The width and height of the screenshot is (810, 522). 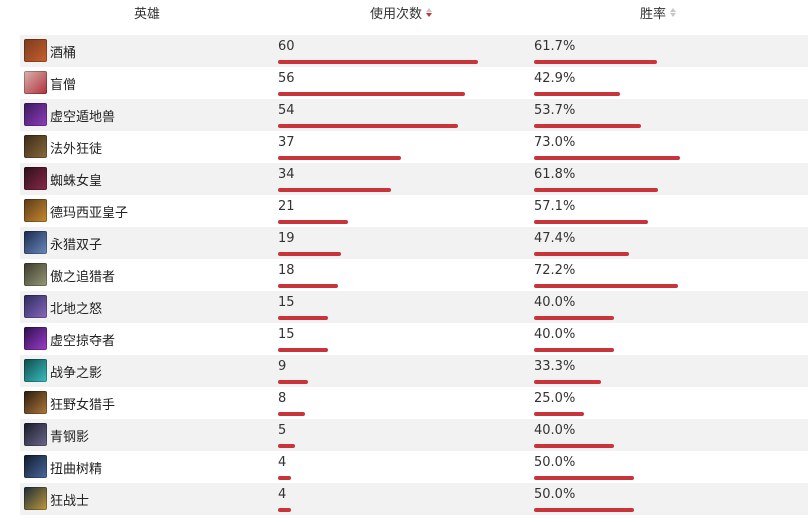 What do you see at coordinates (414, 339) in the screenshot?
I see `table-row: 虚空掠夺者 15 40.0%` at bounding box center [414, 339].